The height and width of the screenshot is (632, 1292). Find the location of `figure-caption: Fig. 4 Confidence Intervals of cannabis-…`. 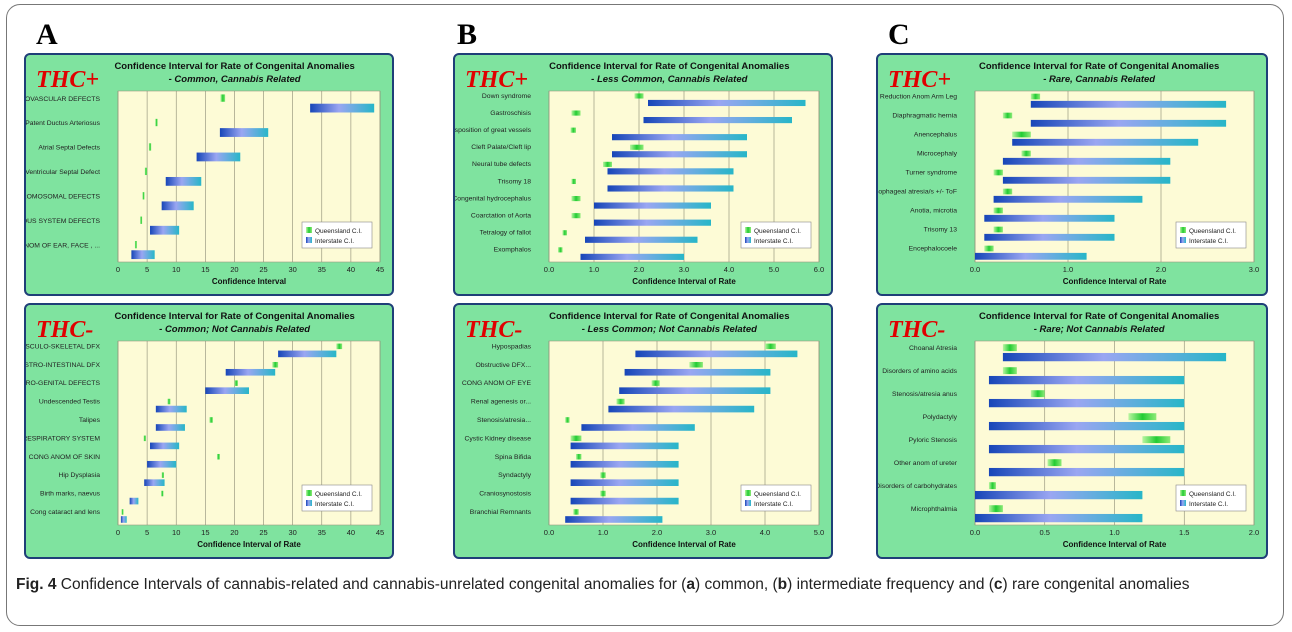

figure-caption: Fig. 4 Confidence Intervals of cannabis-… is located at coordinates (647, 585).